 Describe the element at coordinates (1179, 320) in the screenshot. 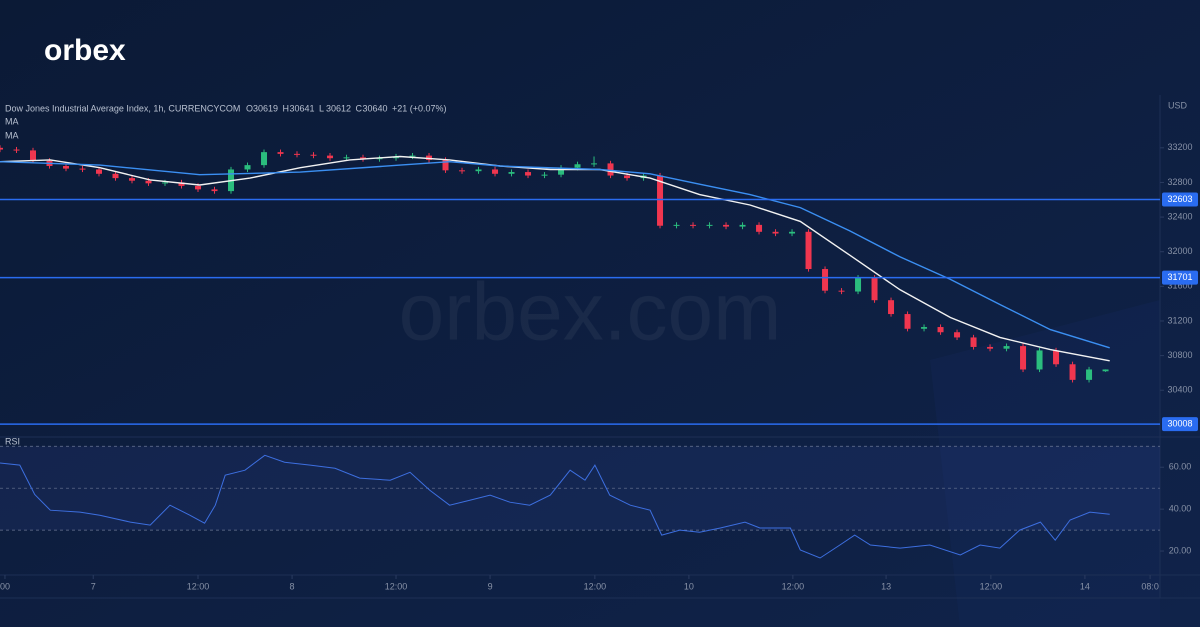

I see `y-tick-label: 31200` at that location.